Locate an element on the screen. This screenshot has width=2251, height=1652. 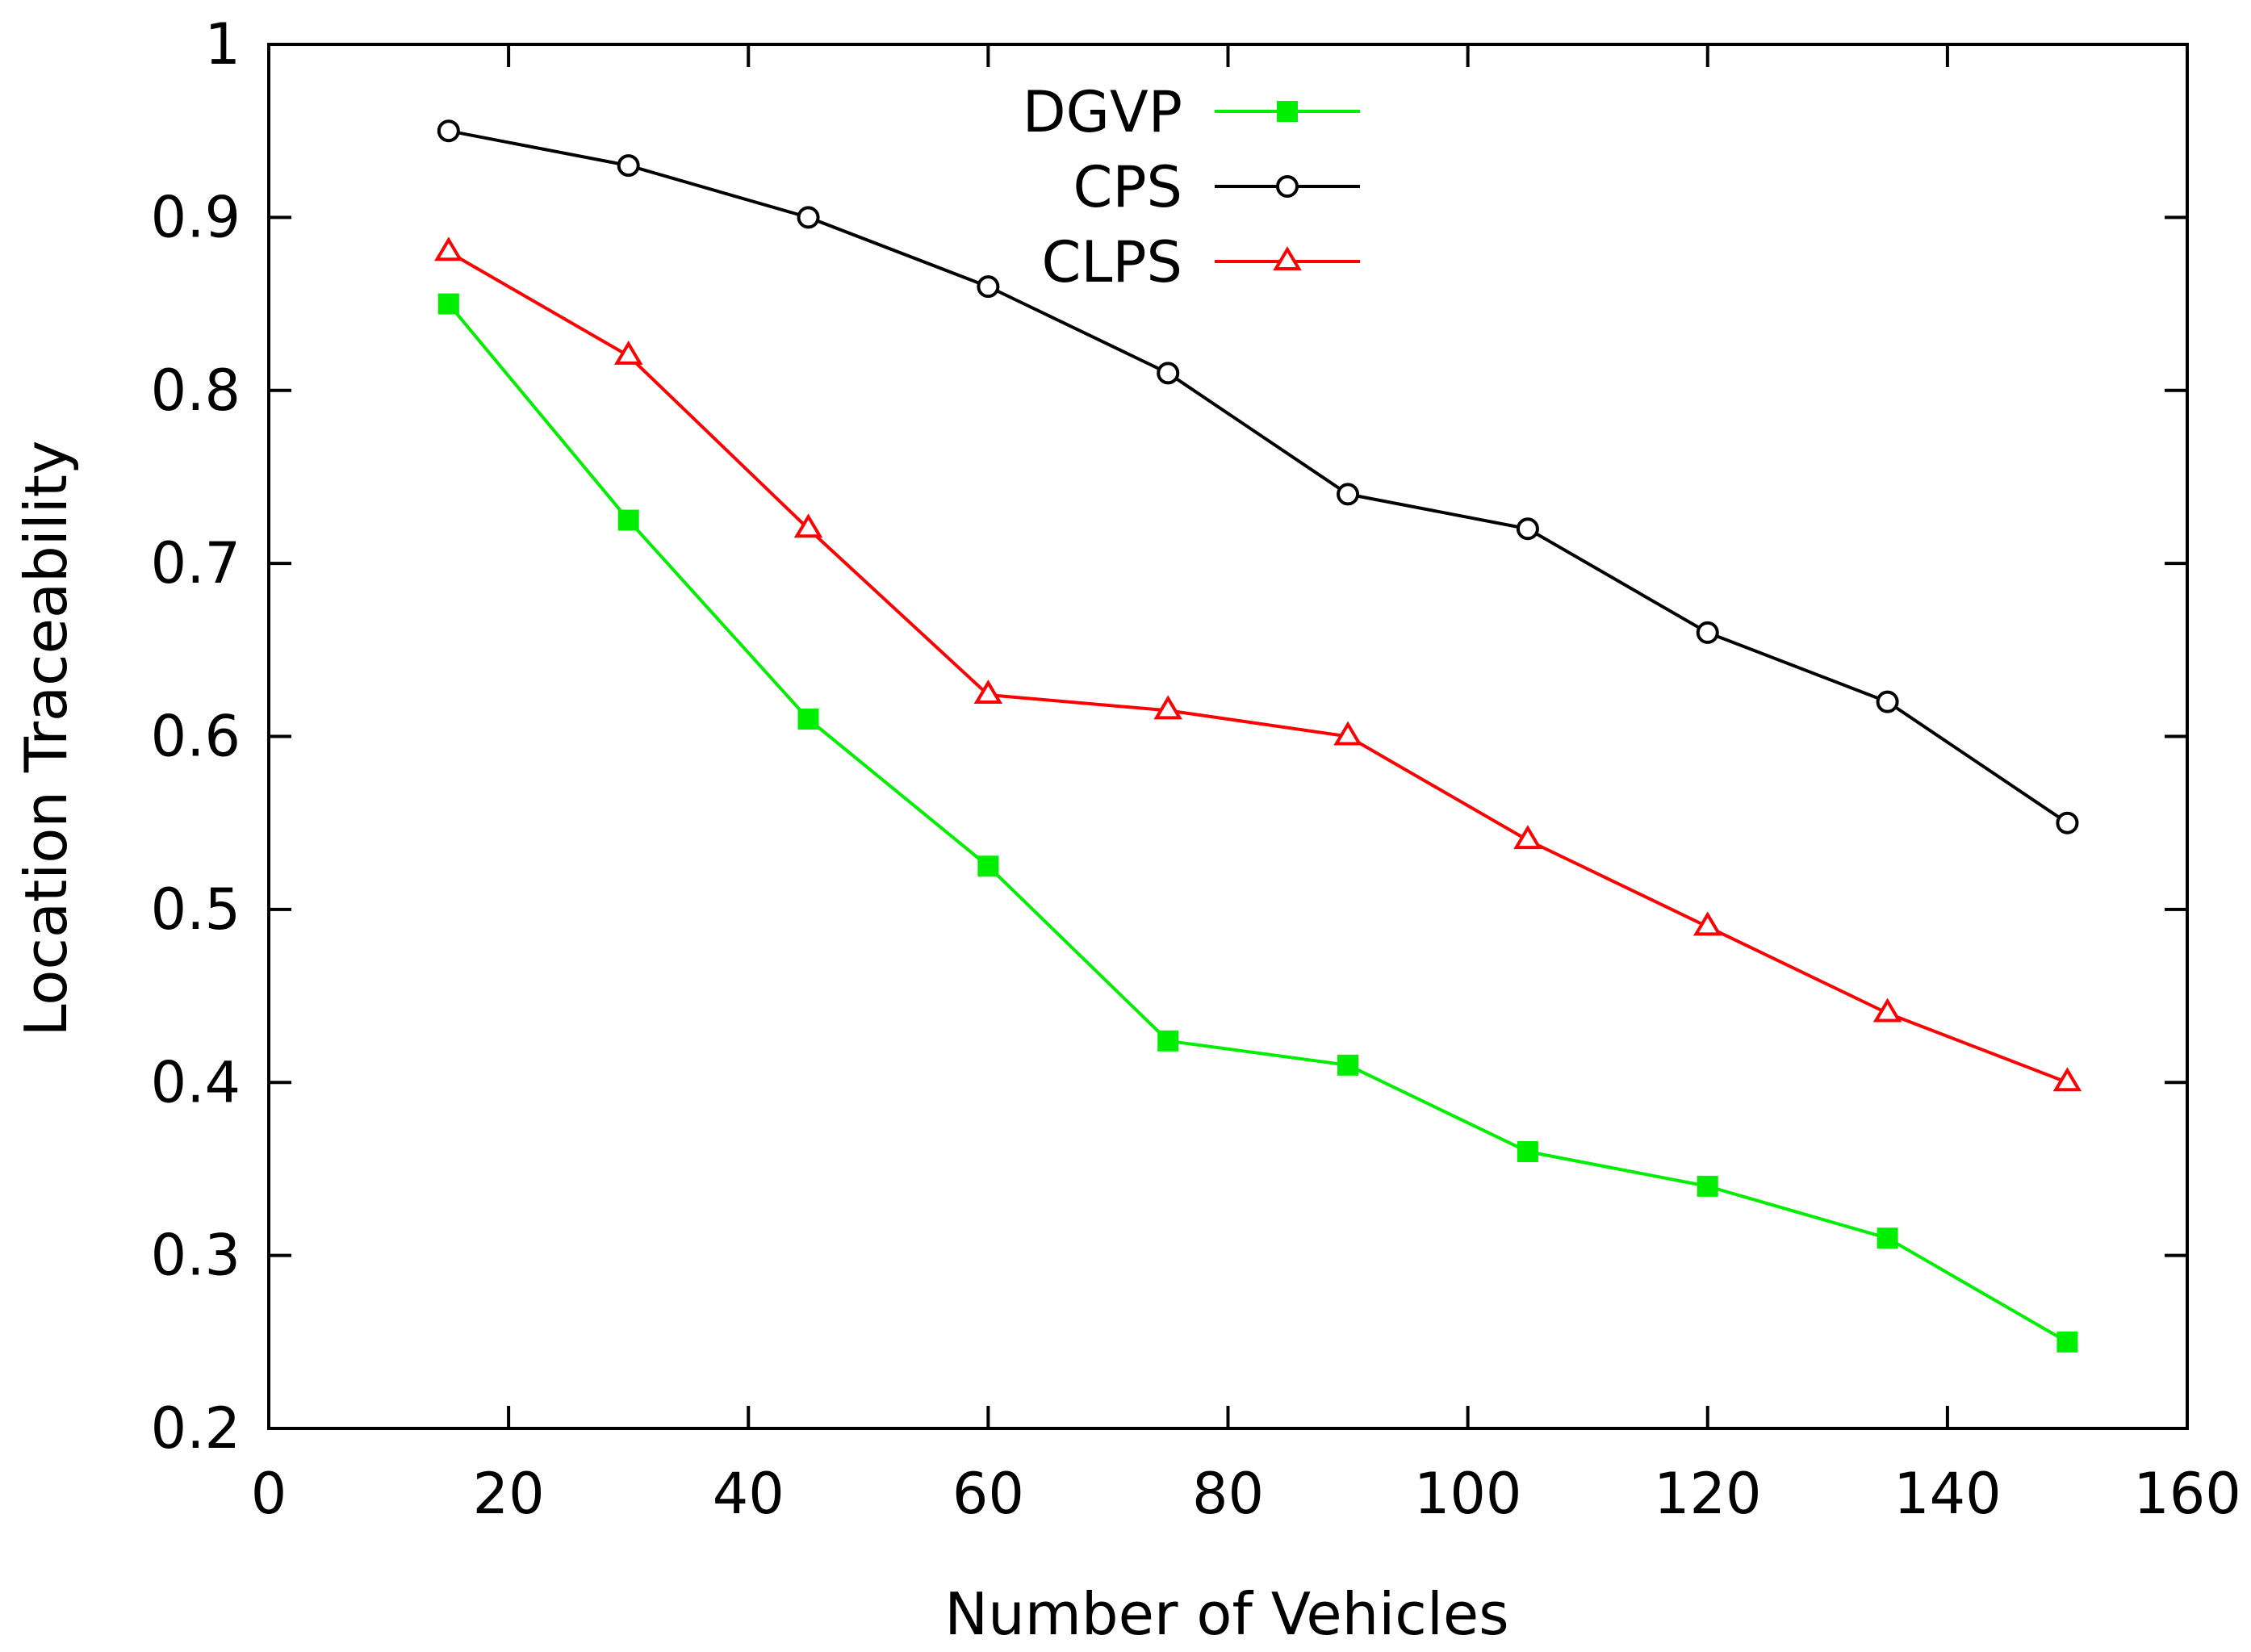
x-tick-label: 40 is located at coordinates (749, 1494).